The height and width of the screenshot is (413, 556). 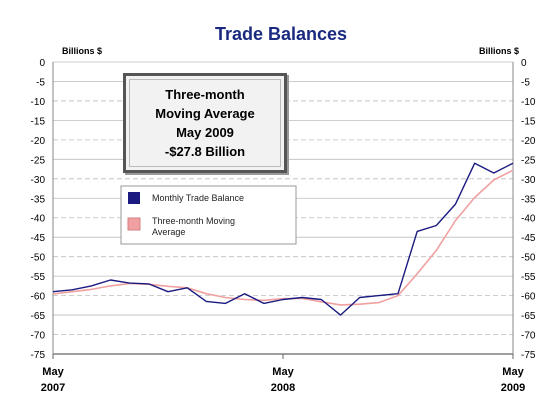 I want to click on legend-label-line: Average, so click(x=168, y=232).